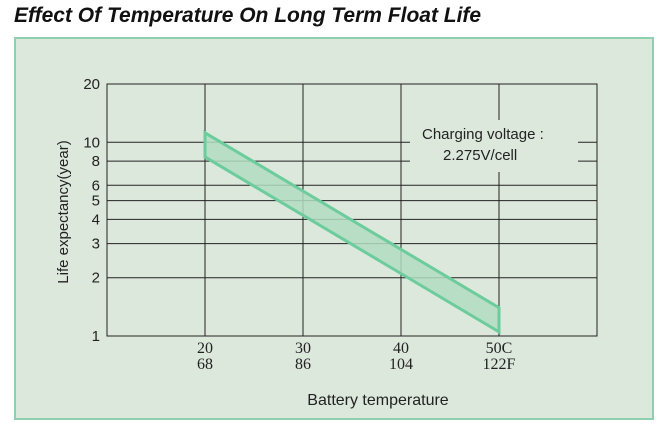 The width and height of the screenshot is (671, 433). I want to click on x-tick-label-fahrenheit: 122F, so click(499, 364).